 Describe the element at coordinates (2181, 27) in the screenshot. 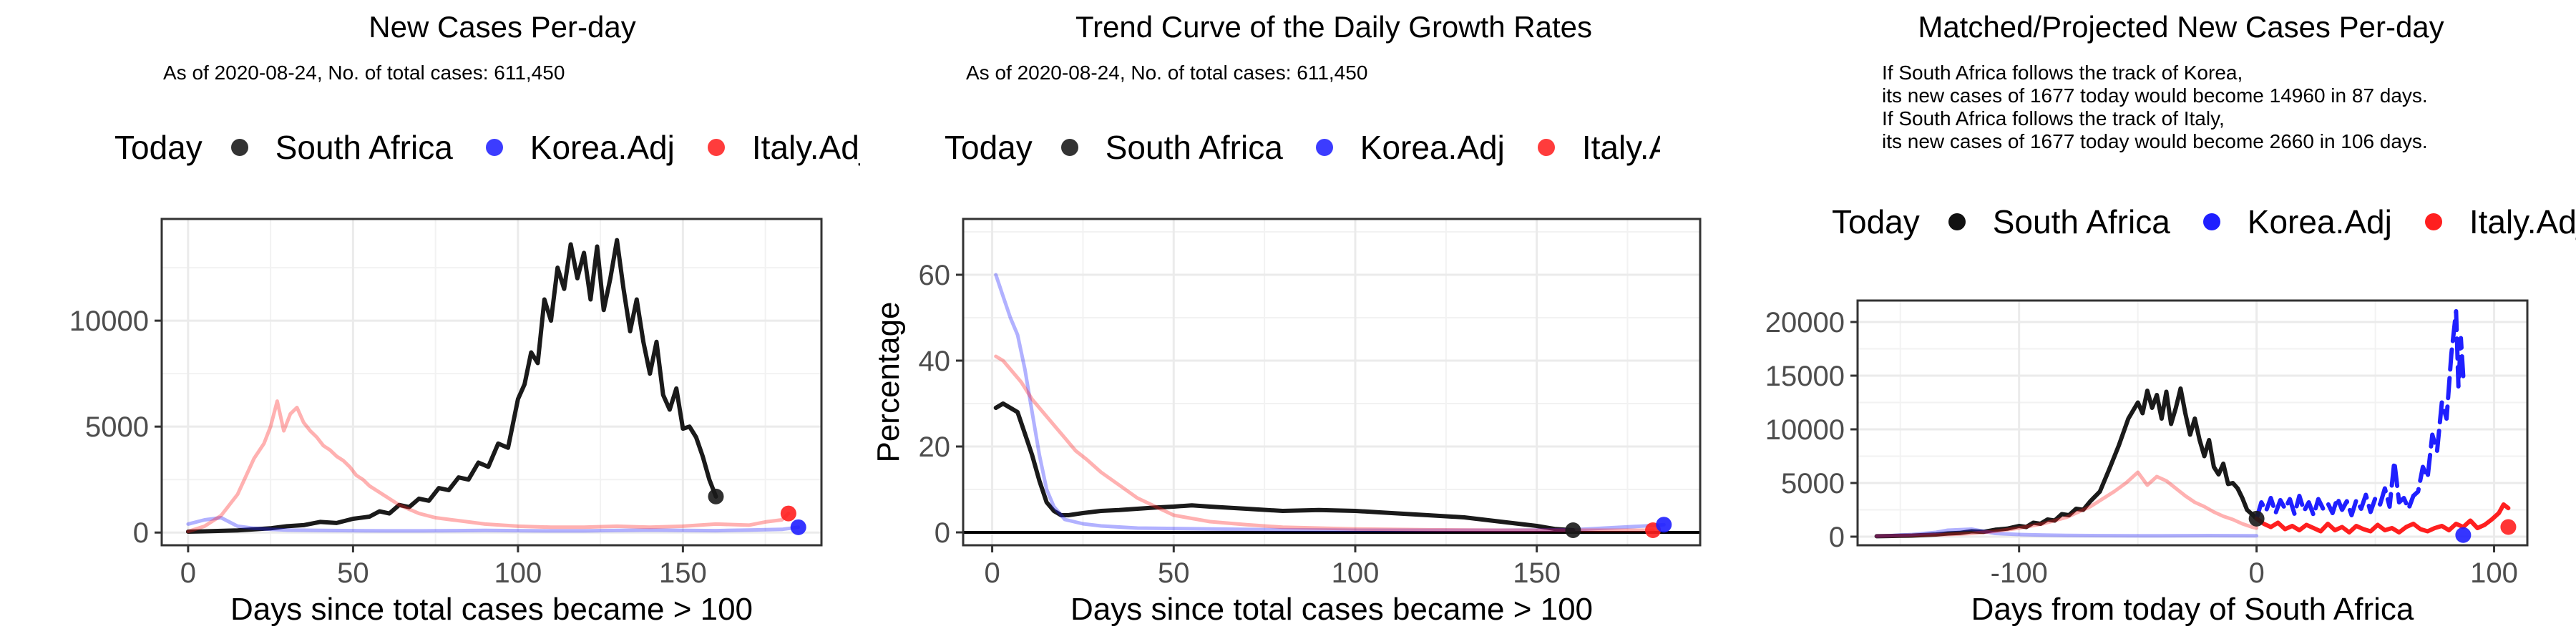

I see `chart-title: Matched/Projected New Cases Per-day` at that location.